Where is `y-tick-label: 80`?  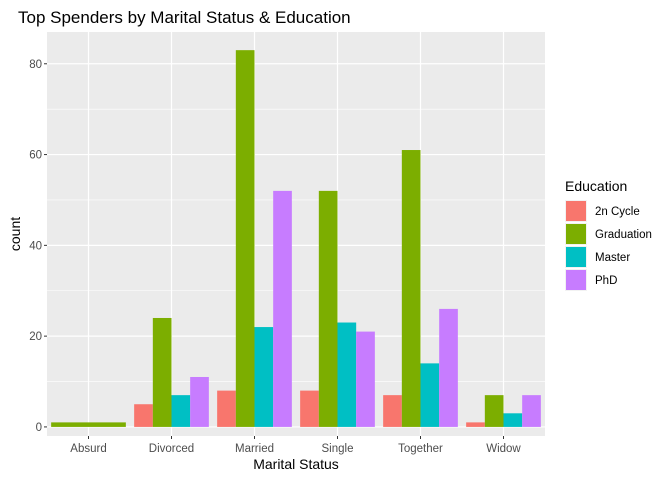
y-tick-label: 80 is located at coordinates (35, 65).